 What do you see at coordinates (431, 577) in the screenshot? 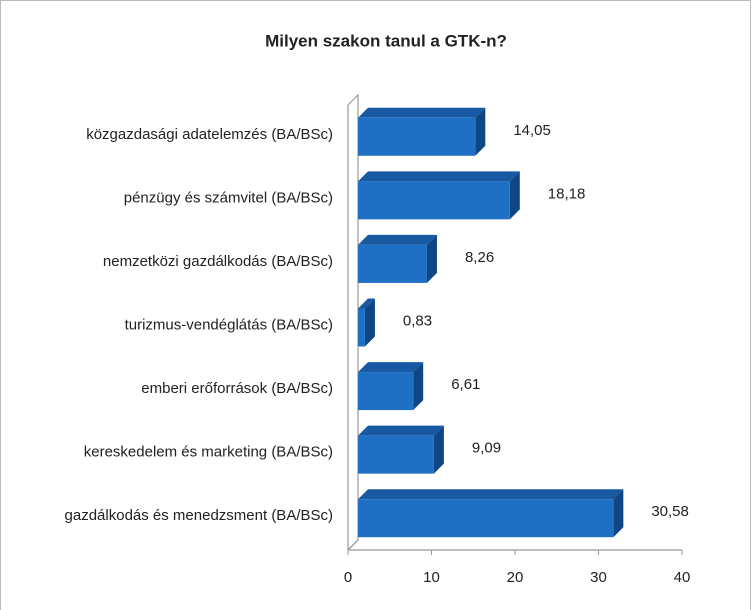
I see `x-tick-label: 10` at bounding box center [431, 577].